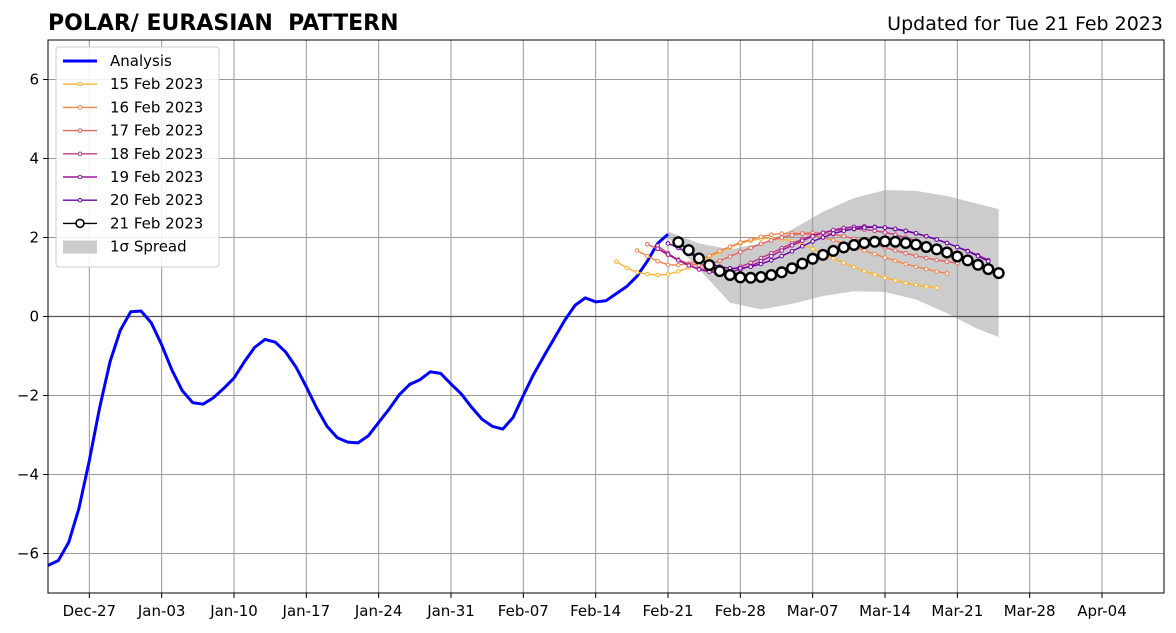 The height and width of the screenshot is (633, 1176). I want to click on spread-band, so click(833, 263).